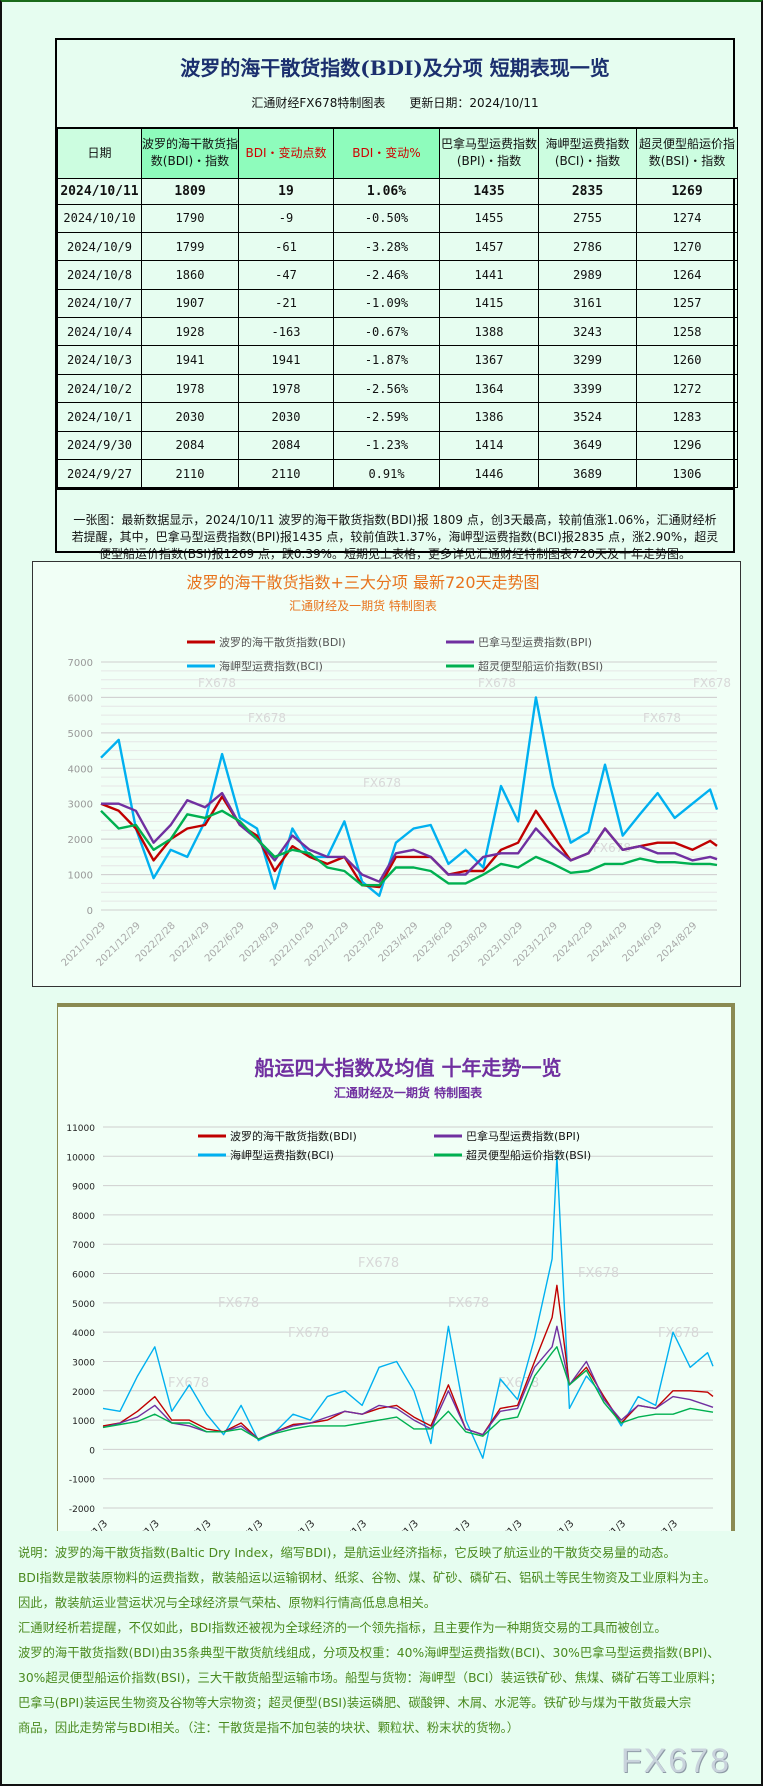 The height and width of the screenshot is (1786, 763). What do you see at coordinates (397, 360) in the screenshot?
I see `table-row: 2024/10/3 1941 1941 -1.87% 1367 3299 1260` at bounding box center [397, 360].